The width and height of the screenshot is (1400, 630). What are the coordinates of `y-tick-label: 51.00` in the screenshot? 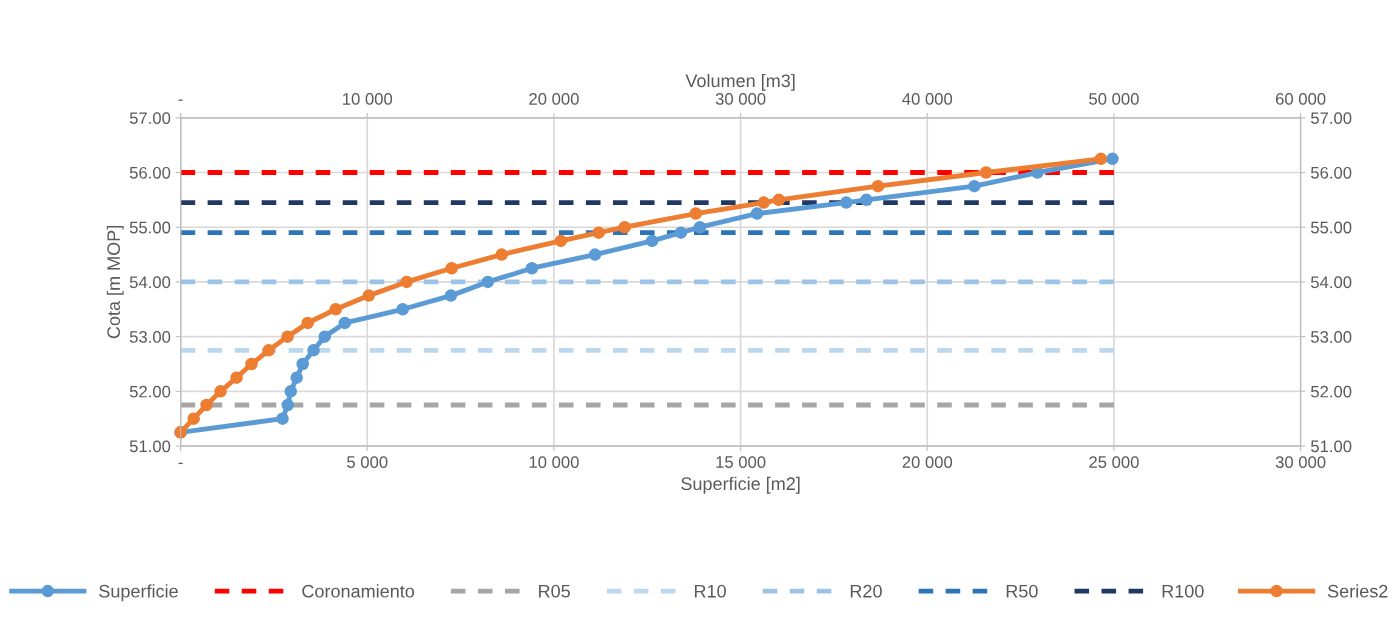 It's located at (150, 446).